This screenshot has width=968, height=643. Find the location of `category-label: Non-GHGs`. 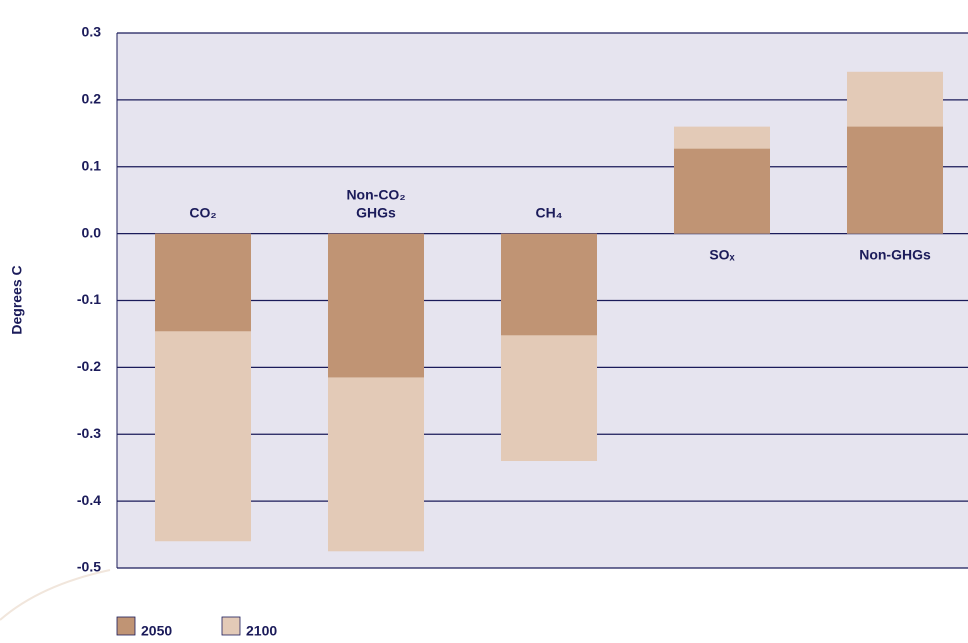

category-label: Non-GHGs is located at coordinates (895, 254).